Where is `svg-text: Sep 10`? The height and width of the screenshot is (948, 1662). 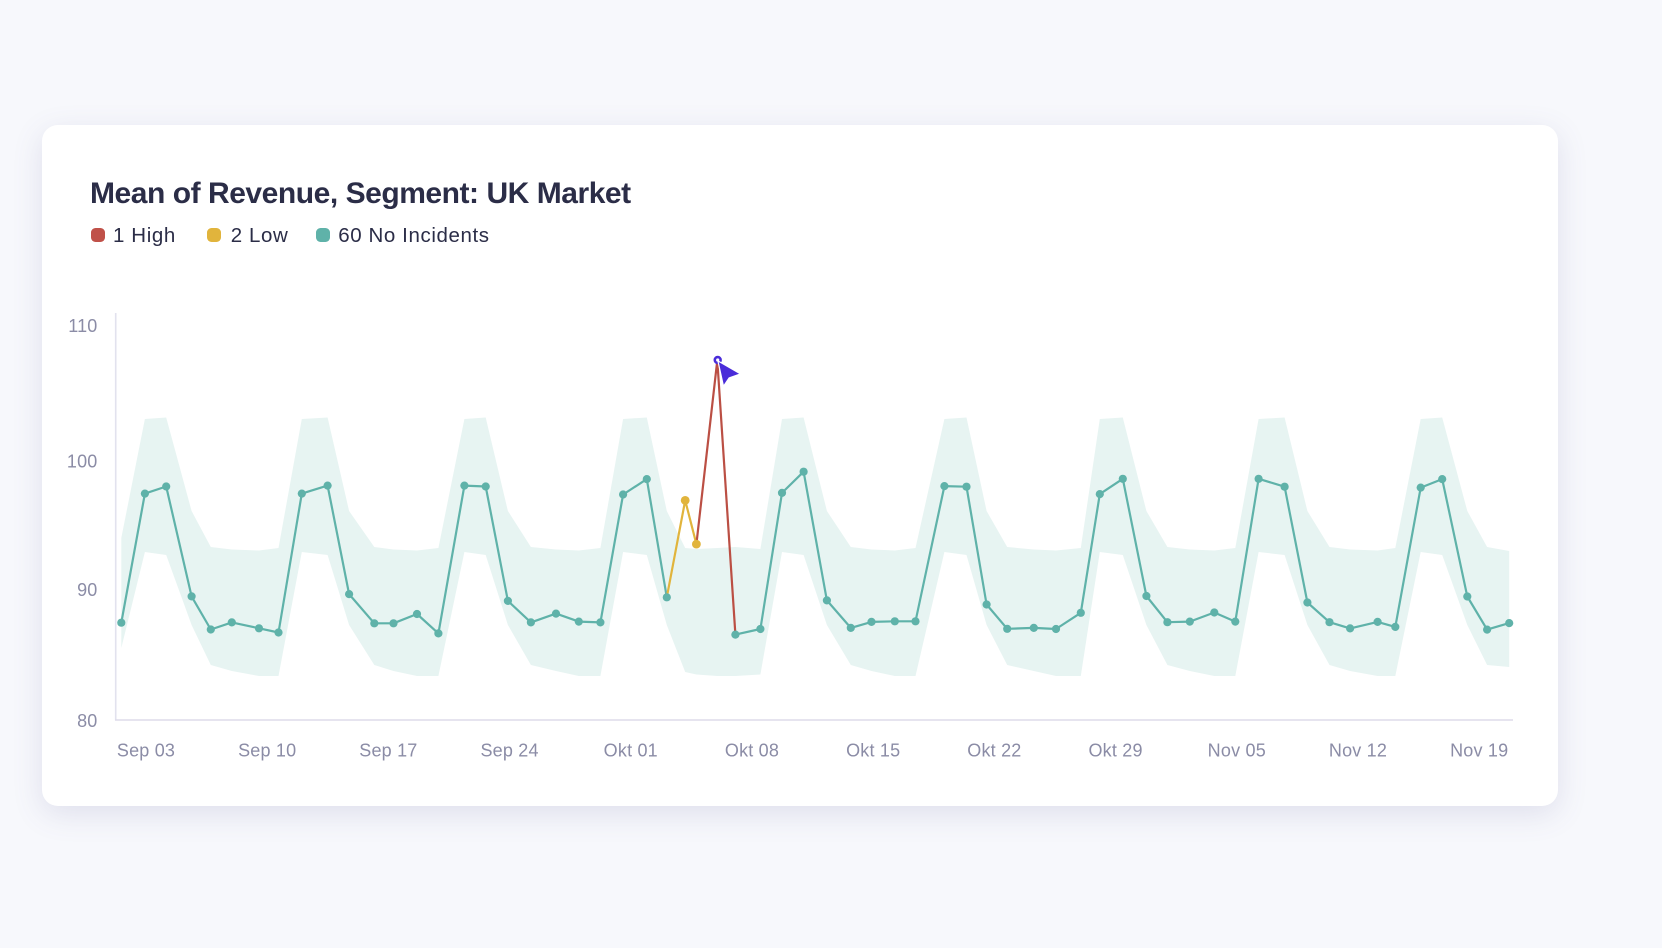 svg-text: Sep 10 is located at coordinates (267, 751).